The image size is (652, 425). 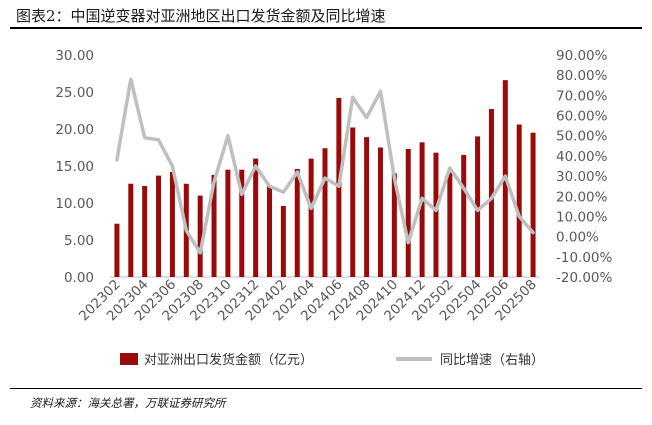 I want to click on right-axis-tick-label: 0.00%, so click(x=577, y=238).